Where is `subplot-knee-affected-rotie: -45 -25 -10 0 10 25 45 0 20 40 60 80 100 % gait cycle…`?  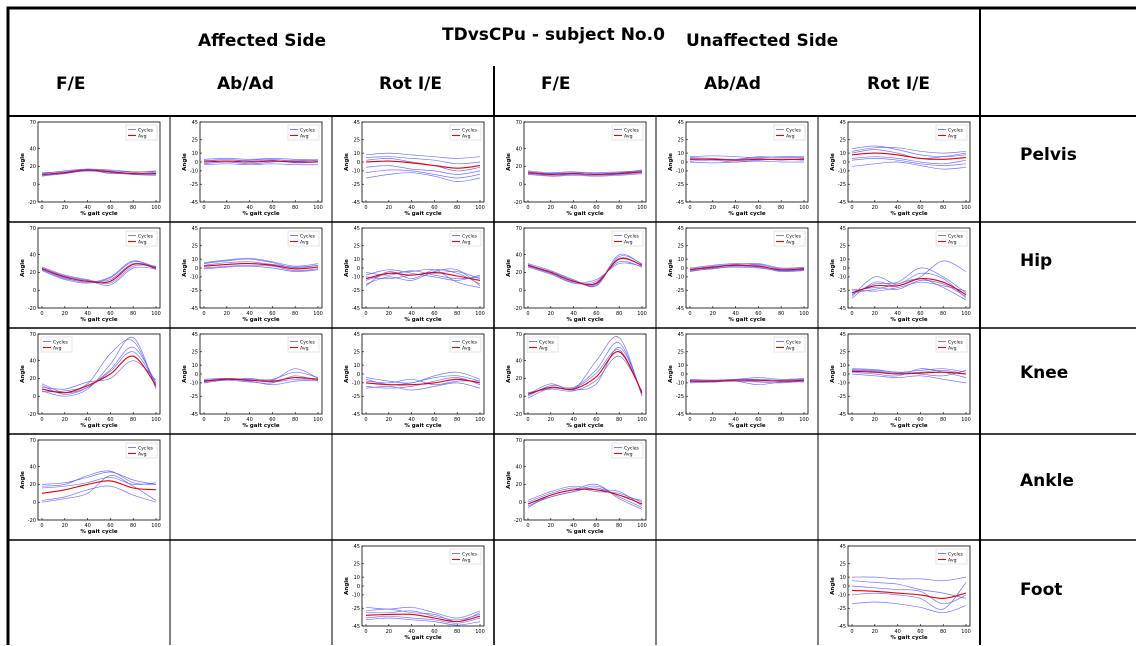 subplot-knee-affected-rotie: -45 -25 -10 0 10 25 45 0 20 40 60 80 100 % gait cycle… is located at coordinates (414, 380).